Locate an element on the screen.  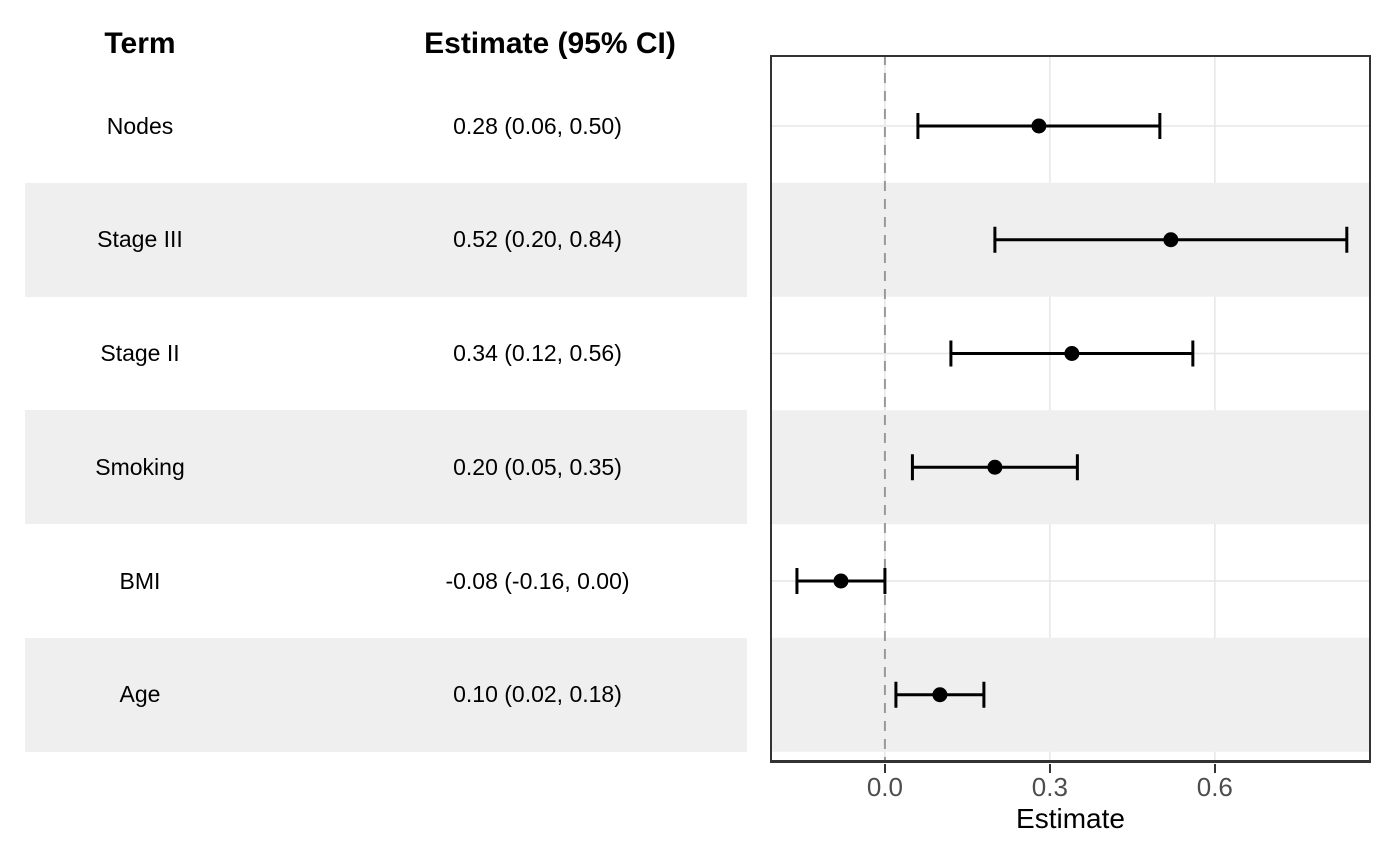
term-column-header: Term is located at coordinates (140, 43).